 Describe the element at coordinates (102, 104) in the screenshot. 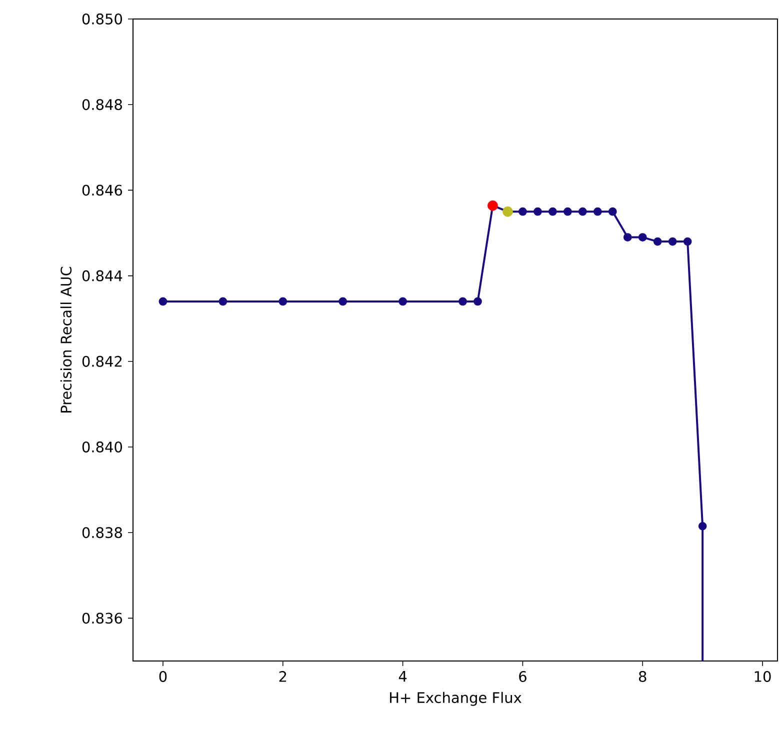

I see `y-tick-label: 0.848` at that location.